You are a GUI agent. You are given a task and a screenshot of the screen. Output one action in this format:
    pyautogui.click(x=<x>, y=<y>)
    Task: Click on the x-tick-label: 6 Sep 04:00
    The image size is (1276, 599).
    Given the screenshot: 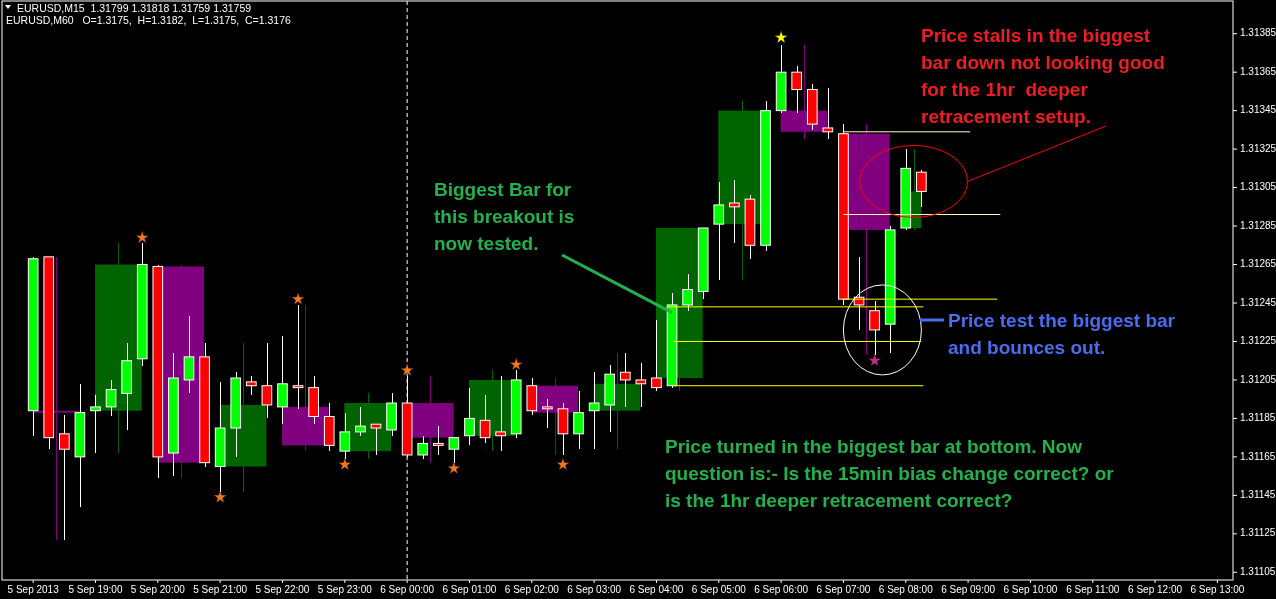 What is the action you would take?
    pyautogui.click(x=656, y=589)
    